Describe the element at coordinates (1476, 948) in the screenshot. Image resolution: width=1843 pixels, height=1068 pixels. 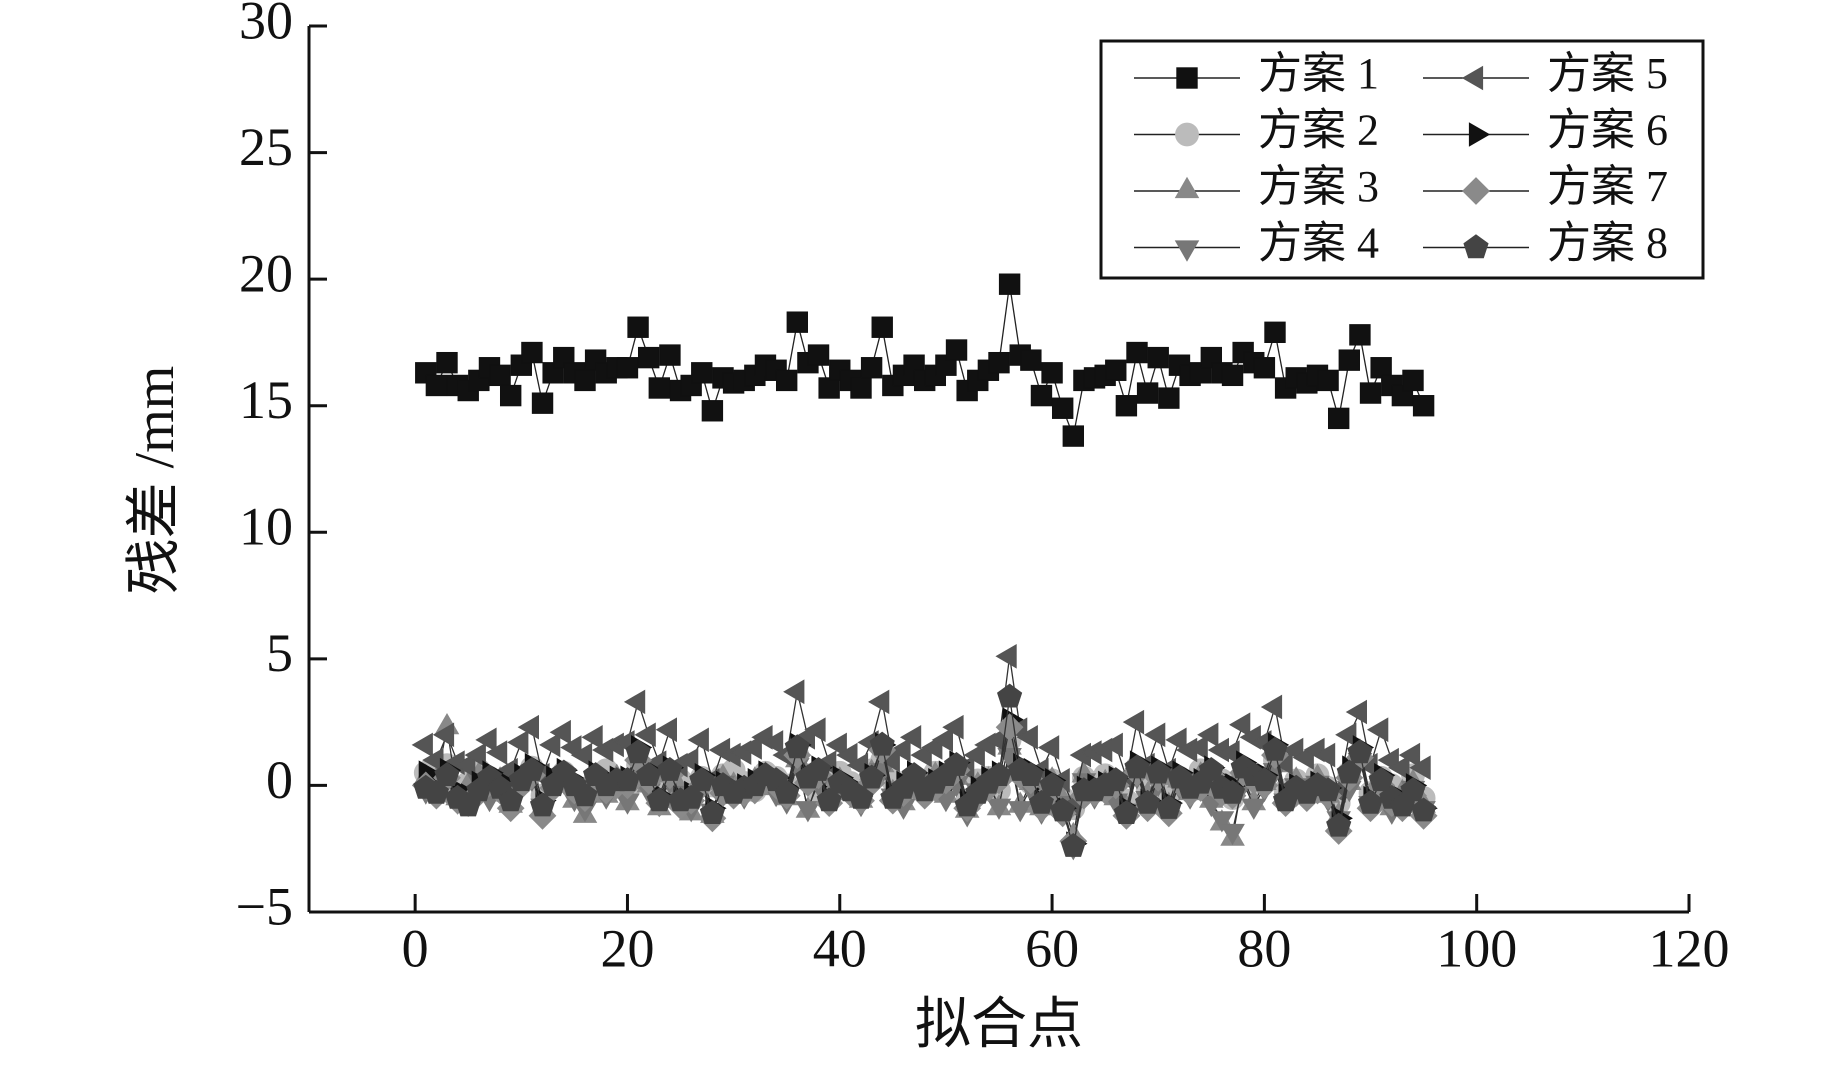
I see `x-tick-label: 100` at that location.